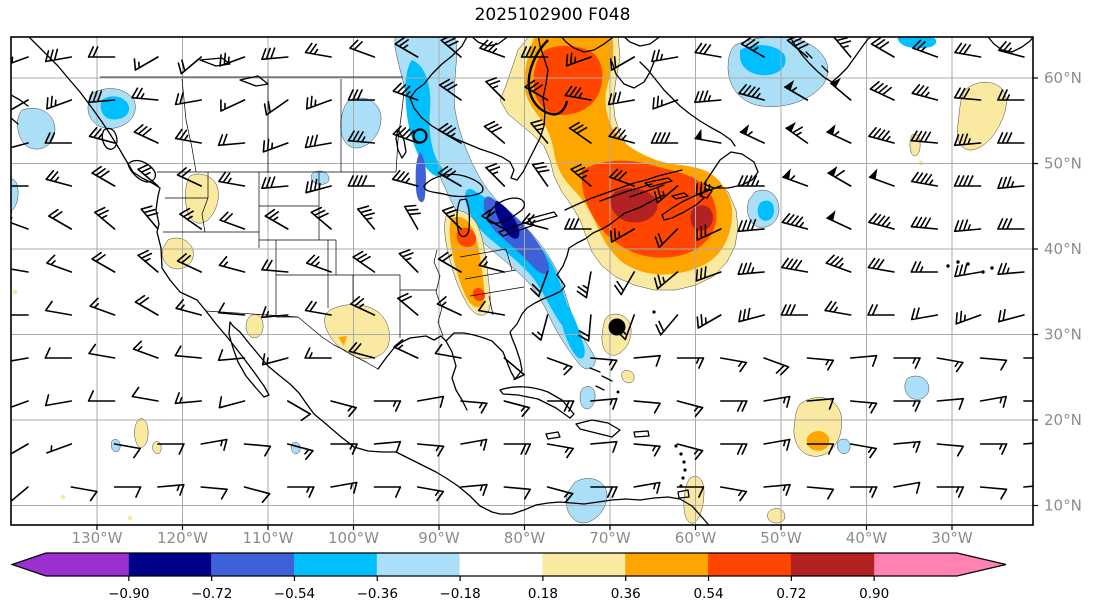 Image resolution: width=1105 pixels, height=615 pixels. Describe the element at coordinates (610, 510) in the screenshot. I see `coast-south-america` at that location.